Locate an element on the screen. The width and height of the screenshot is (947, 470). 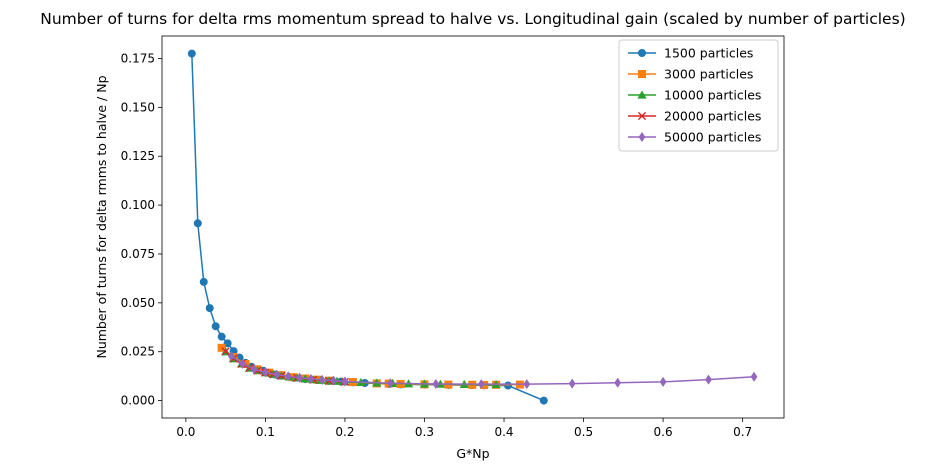
legend-label: 50000 particles is located at coordinates (712, 137).